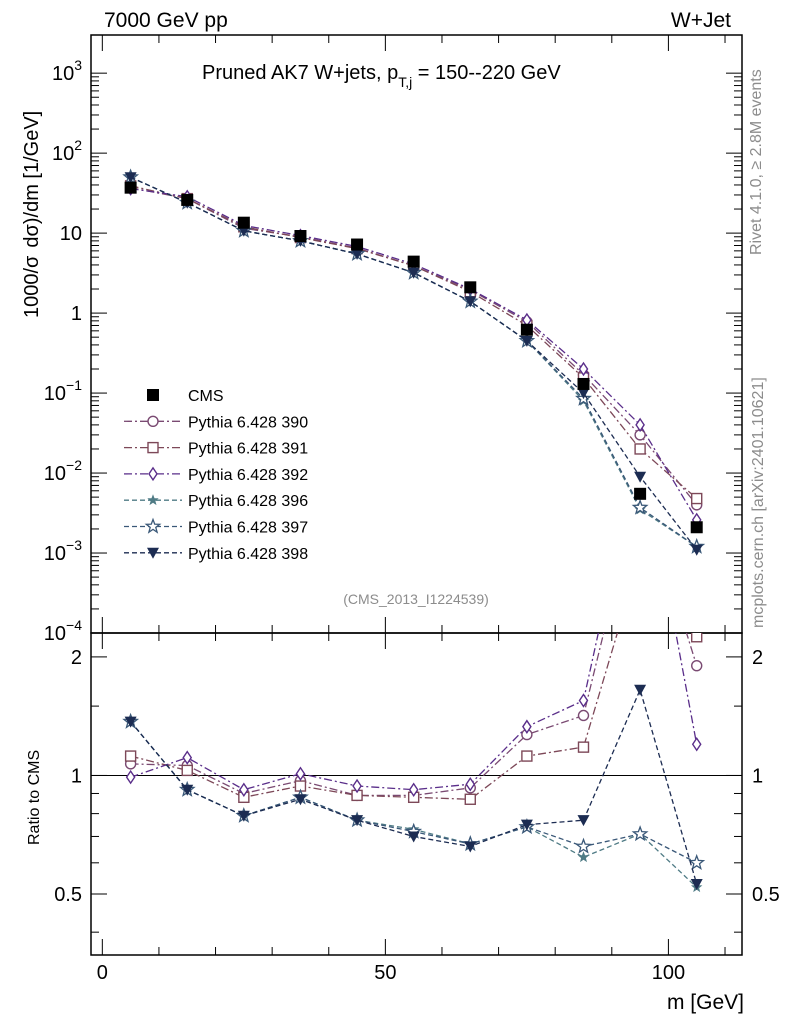 The image size is (786, 1024). I want to click on legend-item-3: Pythia 6.428 392, so click(216, 475).